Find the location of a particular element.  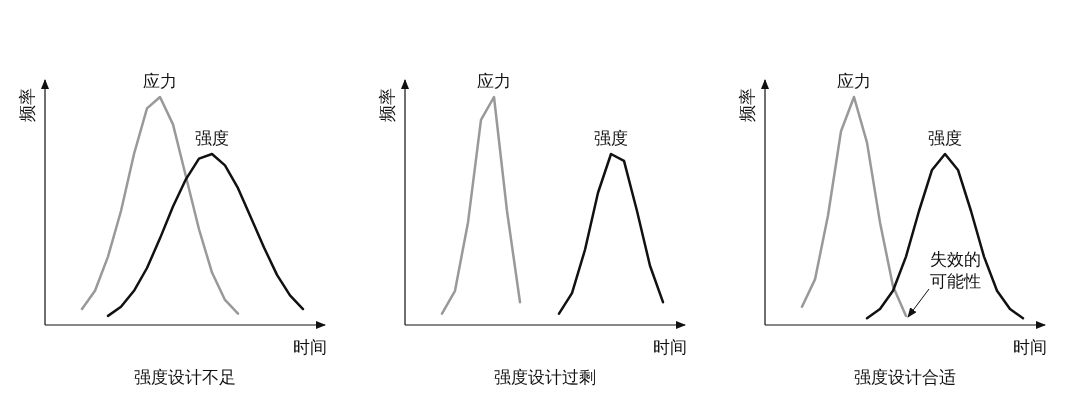

text: 强度设计不足 is located at coordinates (185, 377).